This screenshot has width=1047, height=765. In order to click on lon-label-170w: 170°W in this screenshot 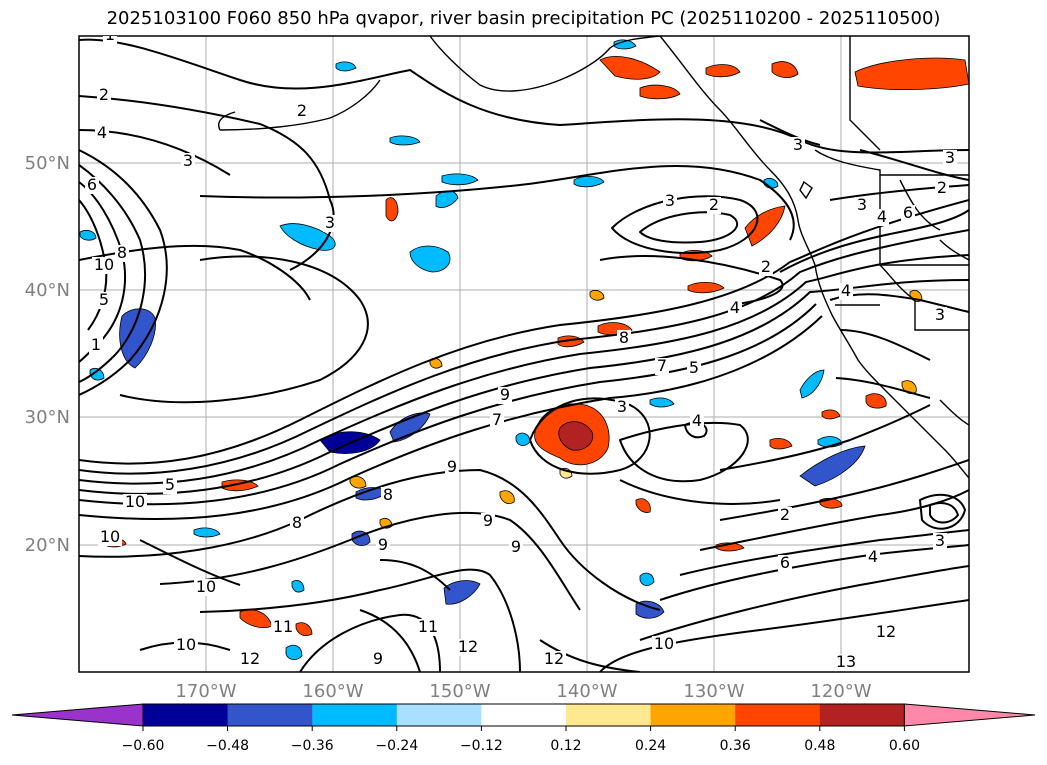, I will do `click(205, 691)`.